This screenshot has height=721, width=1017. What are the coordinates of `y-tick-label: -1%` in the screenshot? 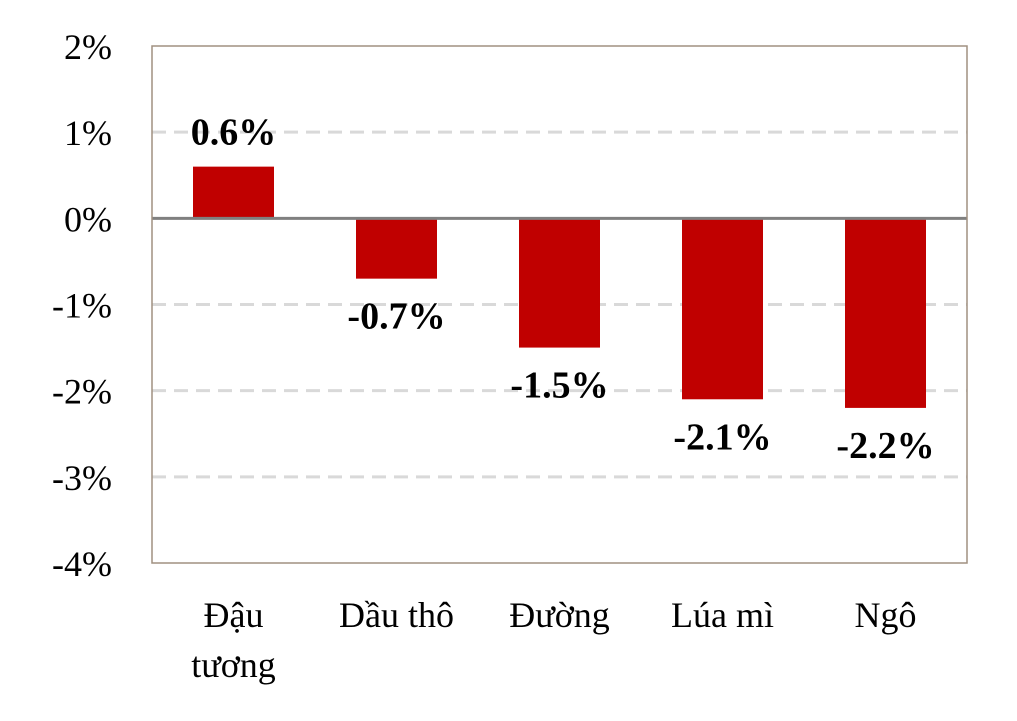 It's located at (82, 306).